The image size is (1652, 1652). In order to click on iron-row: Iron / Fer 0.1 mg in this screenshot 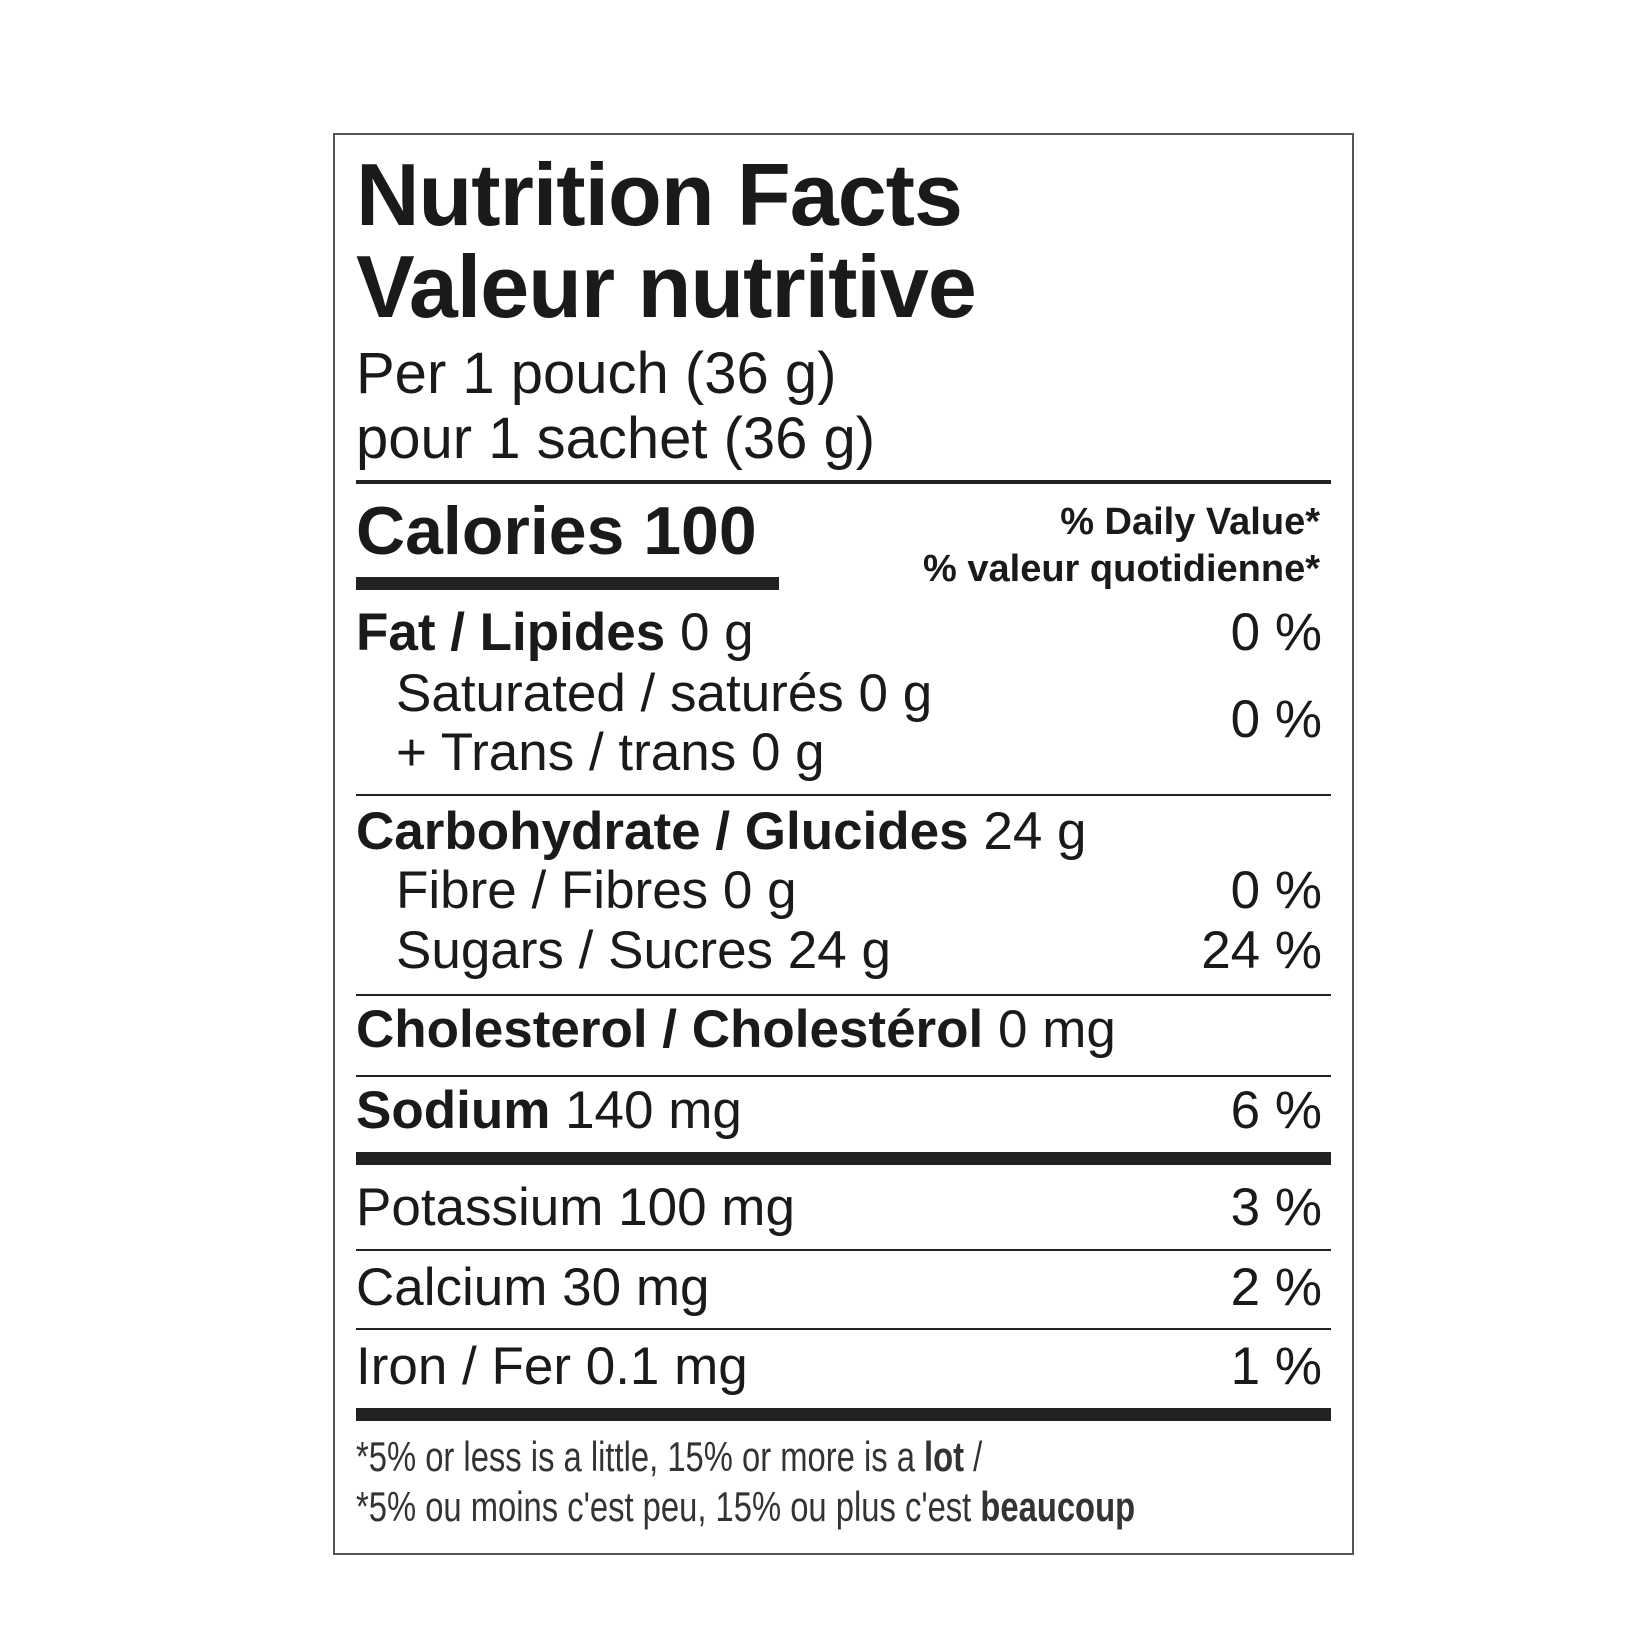, I will do `click(552, 1366)`.